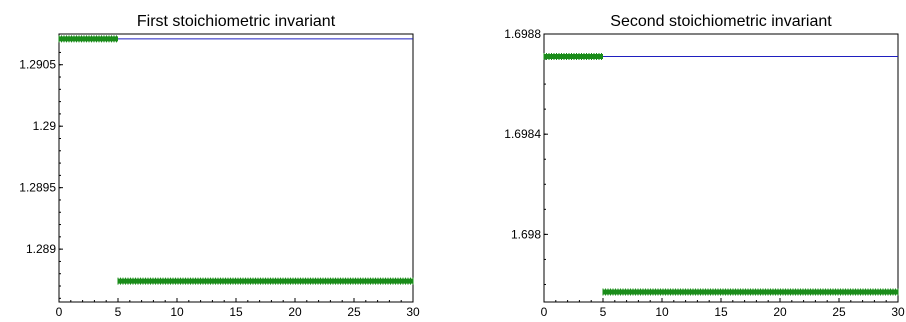 Image resolution: width=906 pixels, height=322 pixels. Describe the element at coordinates (37, 65) in the screenshot. I see `y-tick-label: 1.2905` at that location.